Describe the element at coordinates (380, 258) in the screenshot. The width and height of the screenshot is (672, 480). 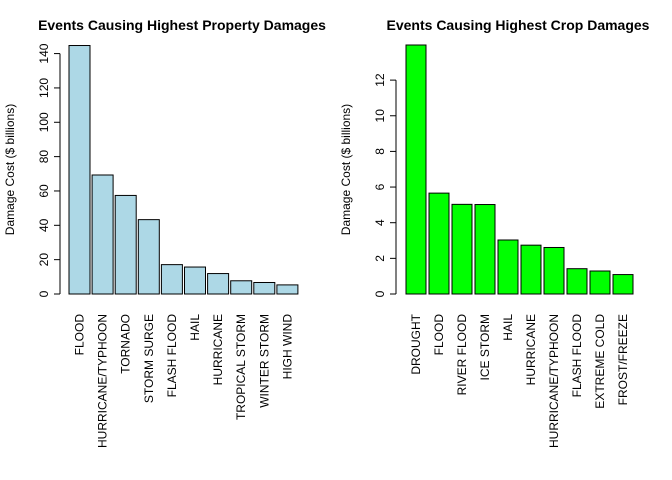
I see `y-tick-label: 2` at that location.